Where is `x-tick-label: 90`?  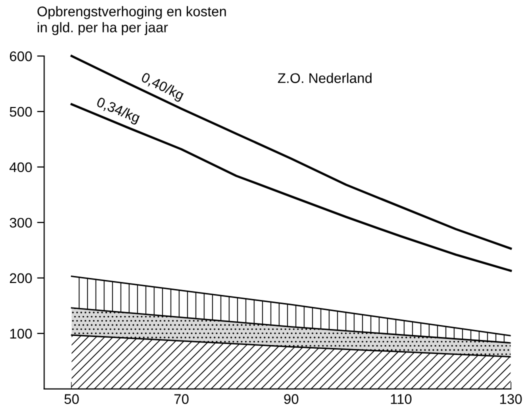 x-tick-label: 90 is located at coordinates (291, 399).